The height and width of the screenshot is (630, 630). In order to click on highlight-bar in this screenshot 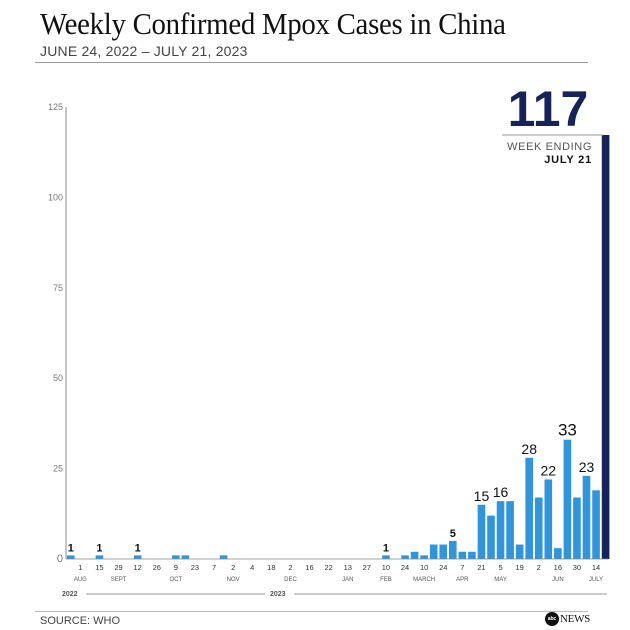, I will do `click(605, 347)`.